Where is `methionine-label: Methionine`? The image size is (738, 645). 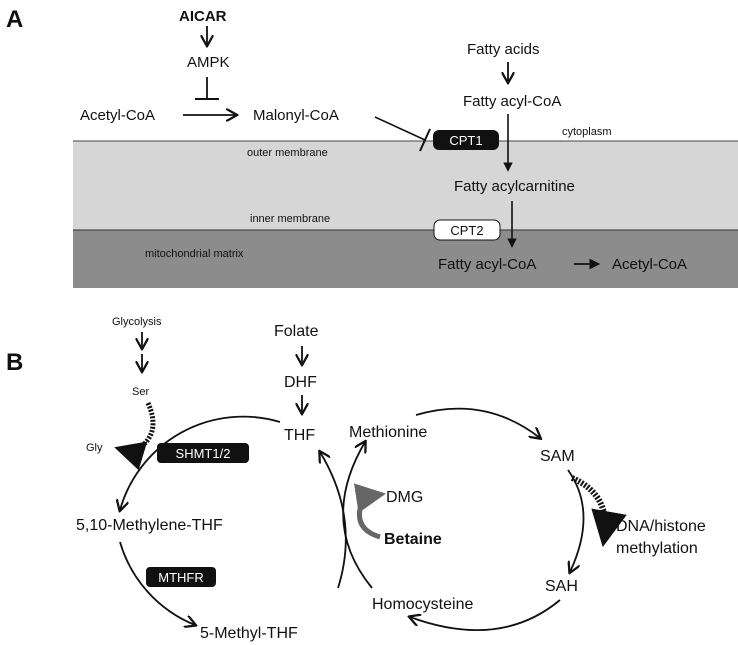
methionine-label: Methionine is located at coordinates (388, 432).